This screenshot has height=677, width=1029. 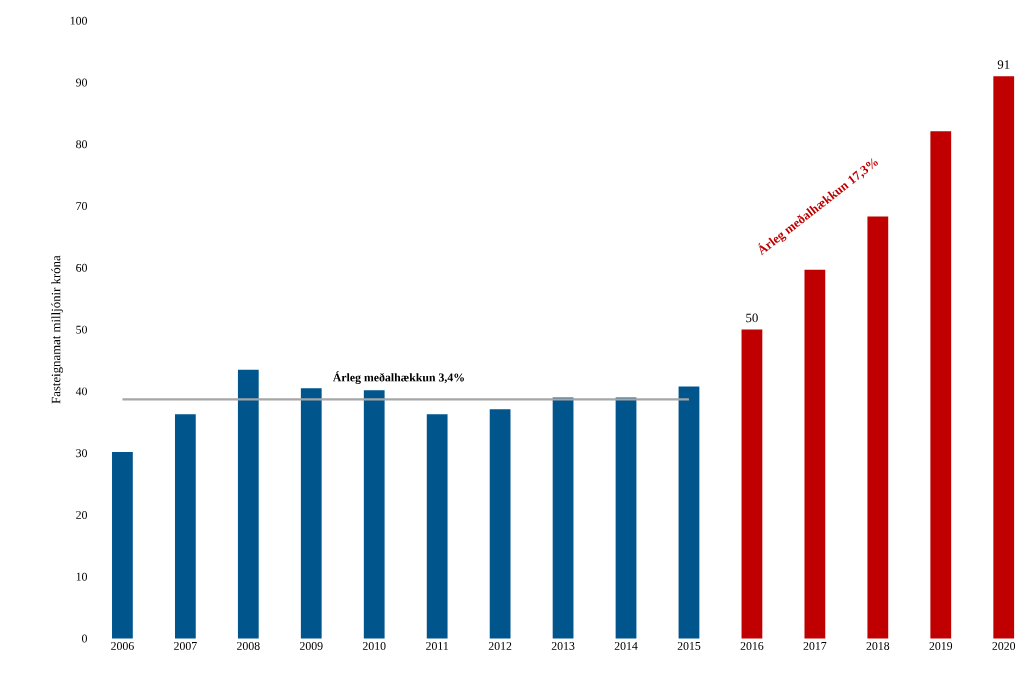 What do you see at coordinates (500, 645) in the screenshot?
I see `x-tick-label: 2012` at bounding box center [500, 645].